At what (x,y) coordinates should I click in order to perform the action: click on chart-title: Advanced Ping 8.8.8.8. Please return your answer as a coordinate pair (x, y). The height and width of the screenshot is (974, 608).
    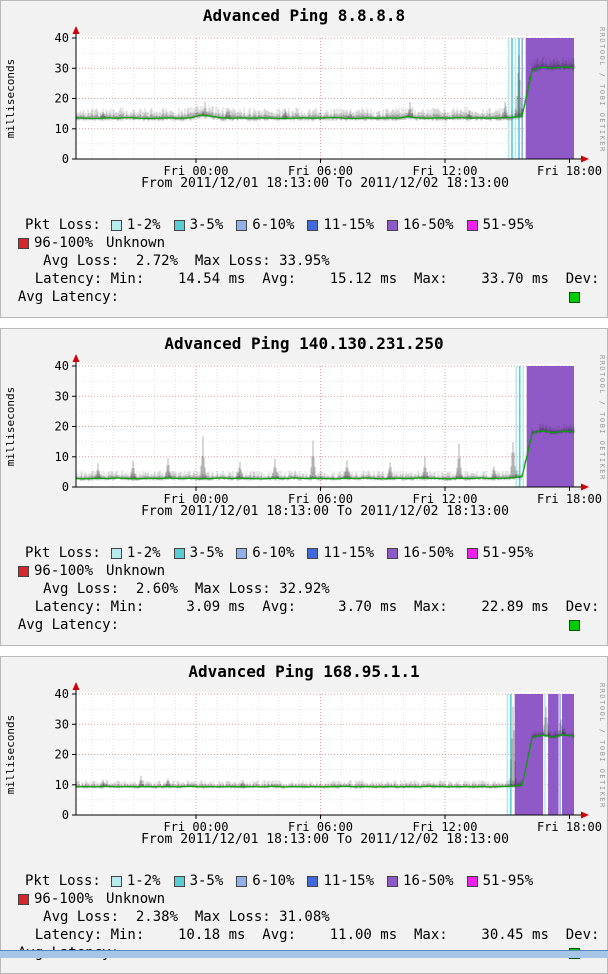
    Looking at the image, I should click on (304, 15).